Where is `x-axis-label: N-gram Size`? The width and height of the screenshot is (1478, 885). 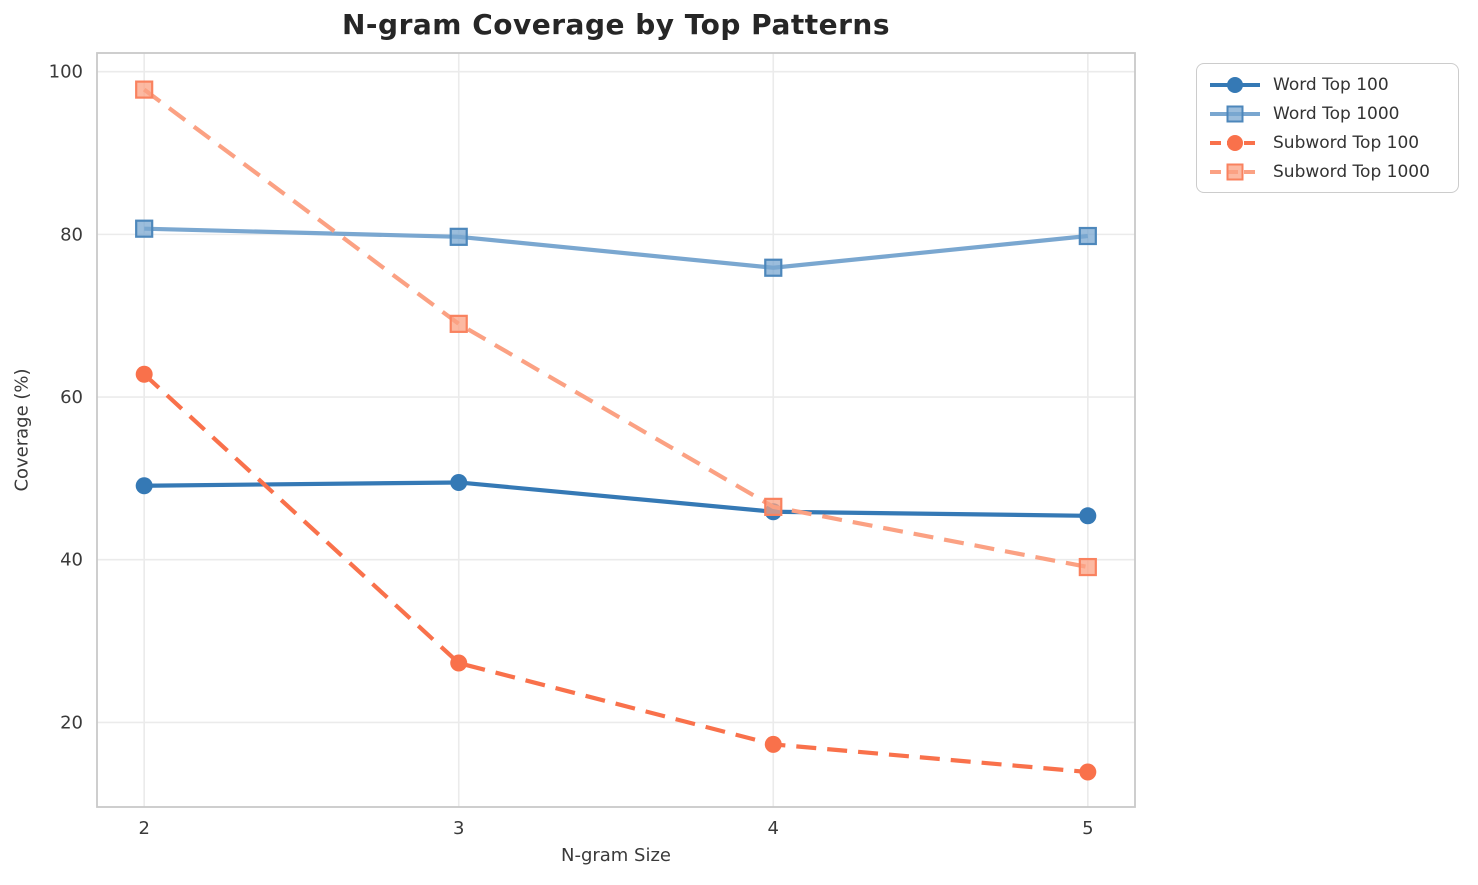 x-axis-label: N-gram Size is located at coordinates (616, 855).